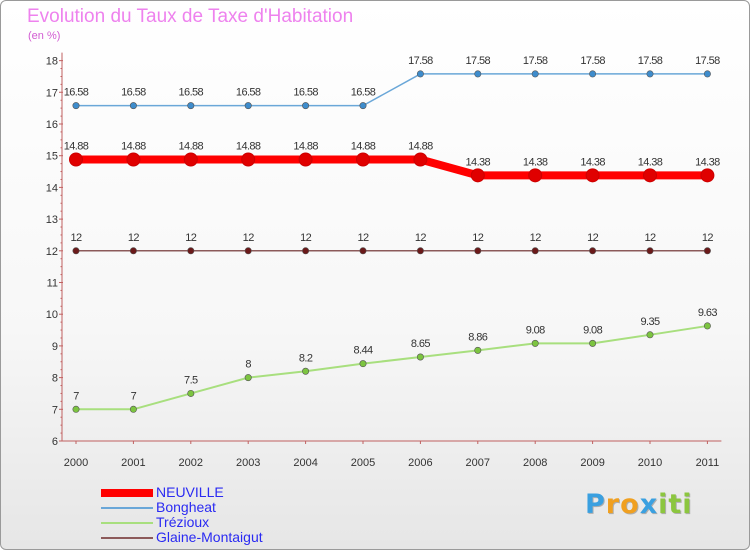 The height and width of the screenshot is (550, 750). Describe the element at coordinates (183, 522) in the screenshot. I see `legend-label: Trézioux` at that location.